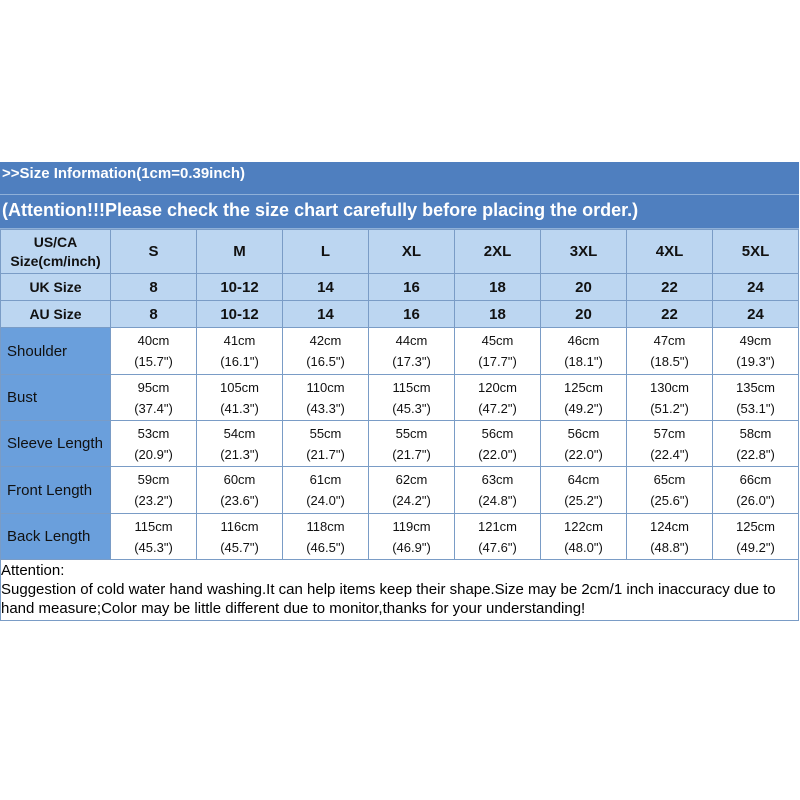  Describe the element at coordinates (755, 397) in the screenshot. I see `cell: 135cm (53.1")` at that location.